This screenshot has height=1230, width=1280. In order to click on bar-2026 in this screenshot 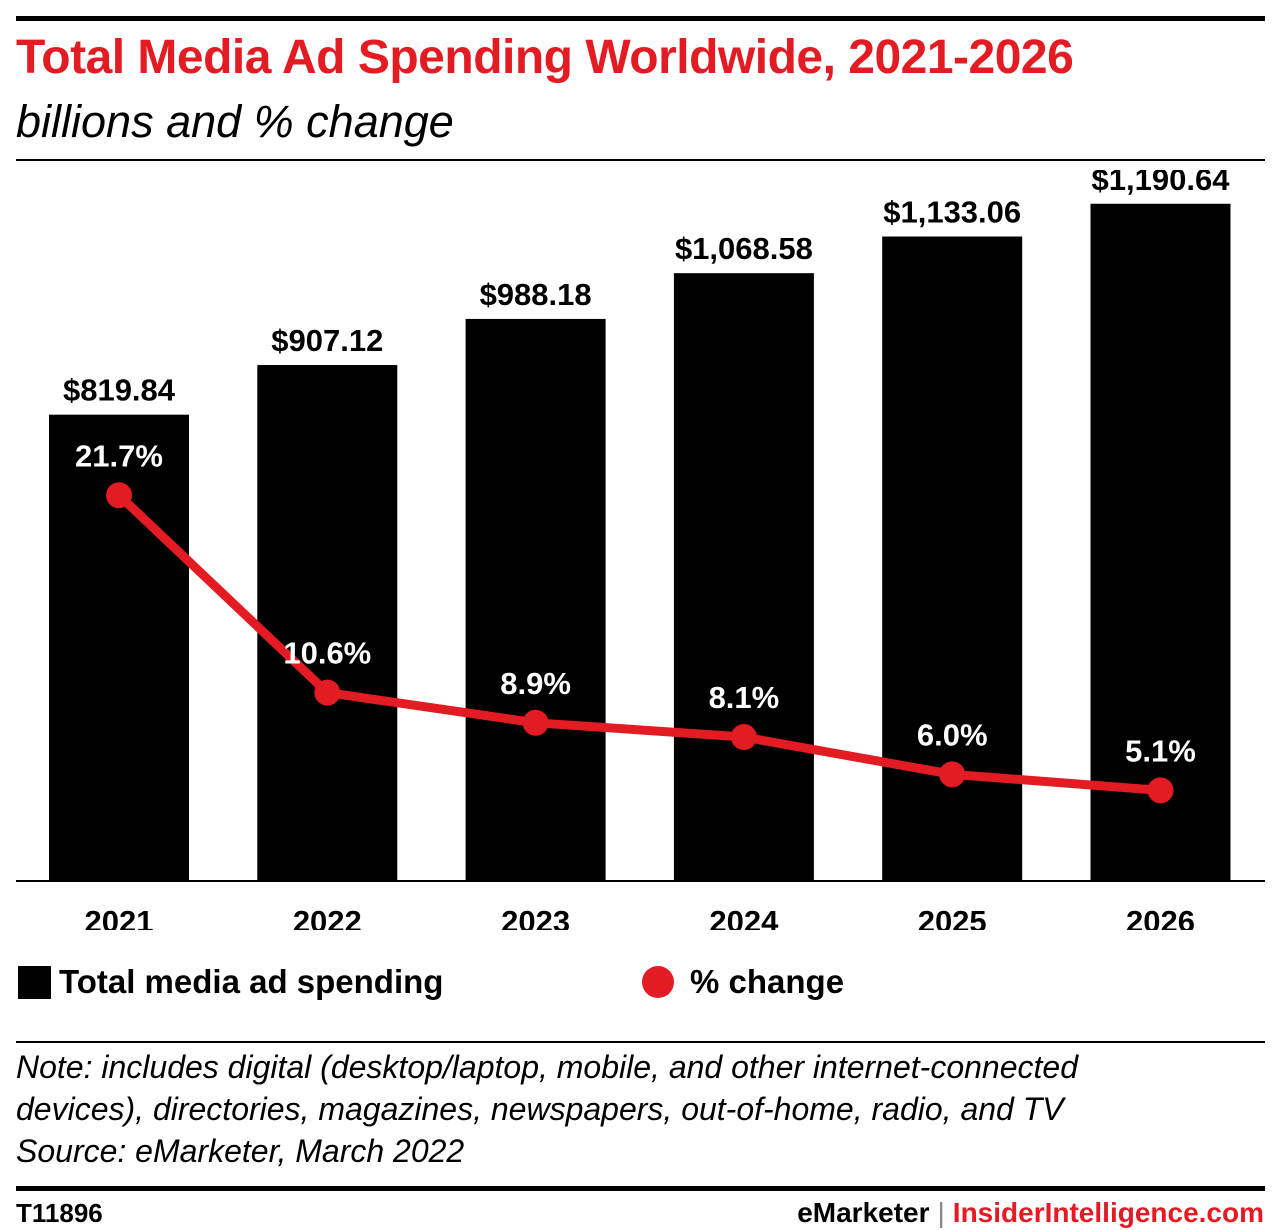, I will do `click(1160, 542)`.